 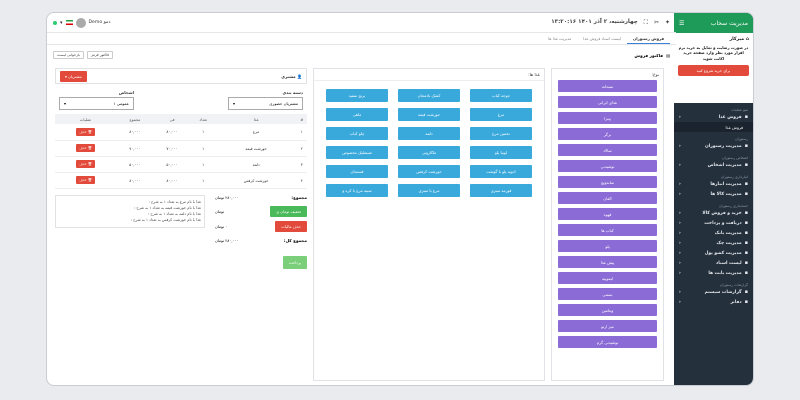 What do you see at coordinates (357, 114) in the screenshot?
I see `food-button: ماهی` at bounding box center [357, 114].